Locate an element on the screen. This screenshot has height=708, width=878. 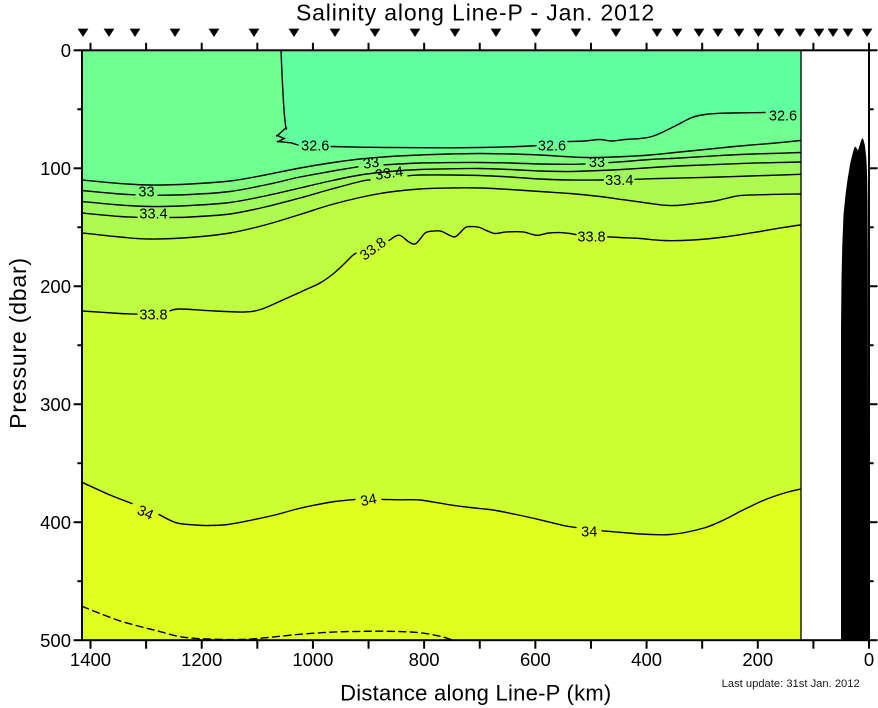
svg-text: 300 is located at coordinates (55, 404).